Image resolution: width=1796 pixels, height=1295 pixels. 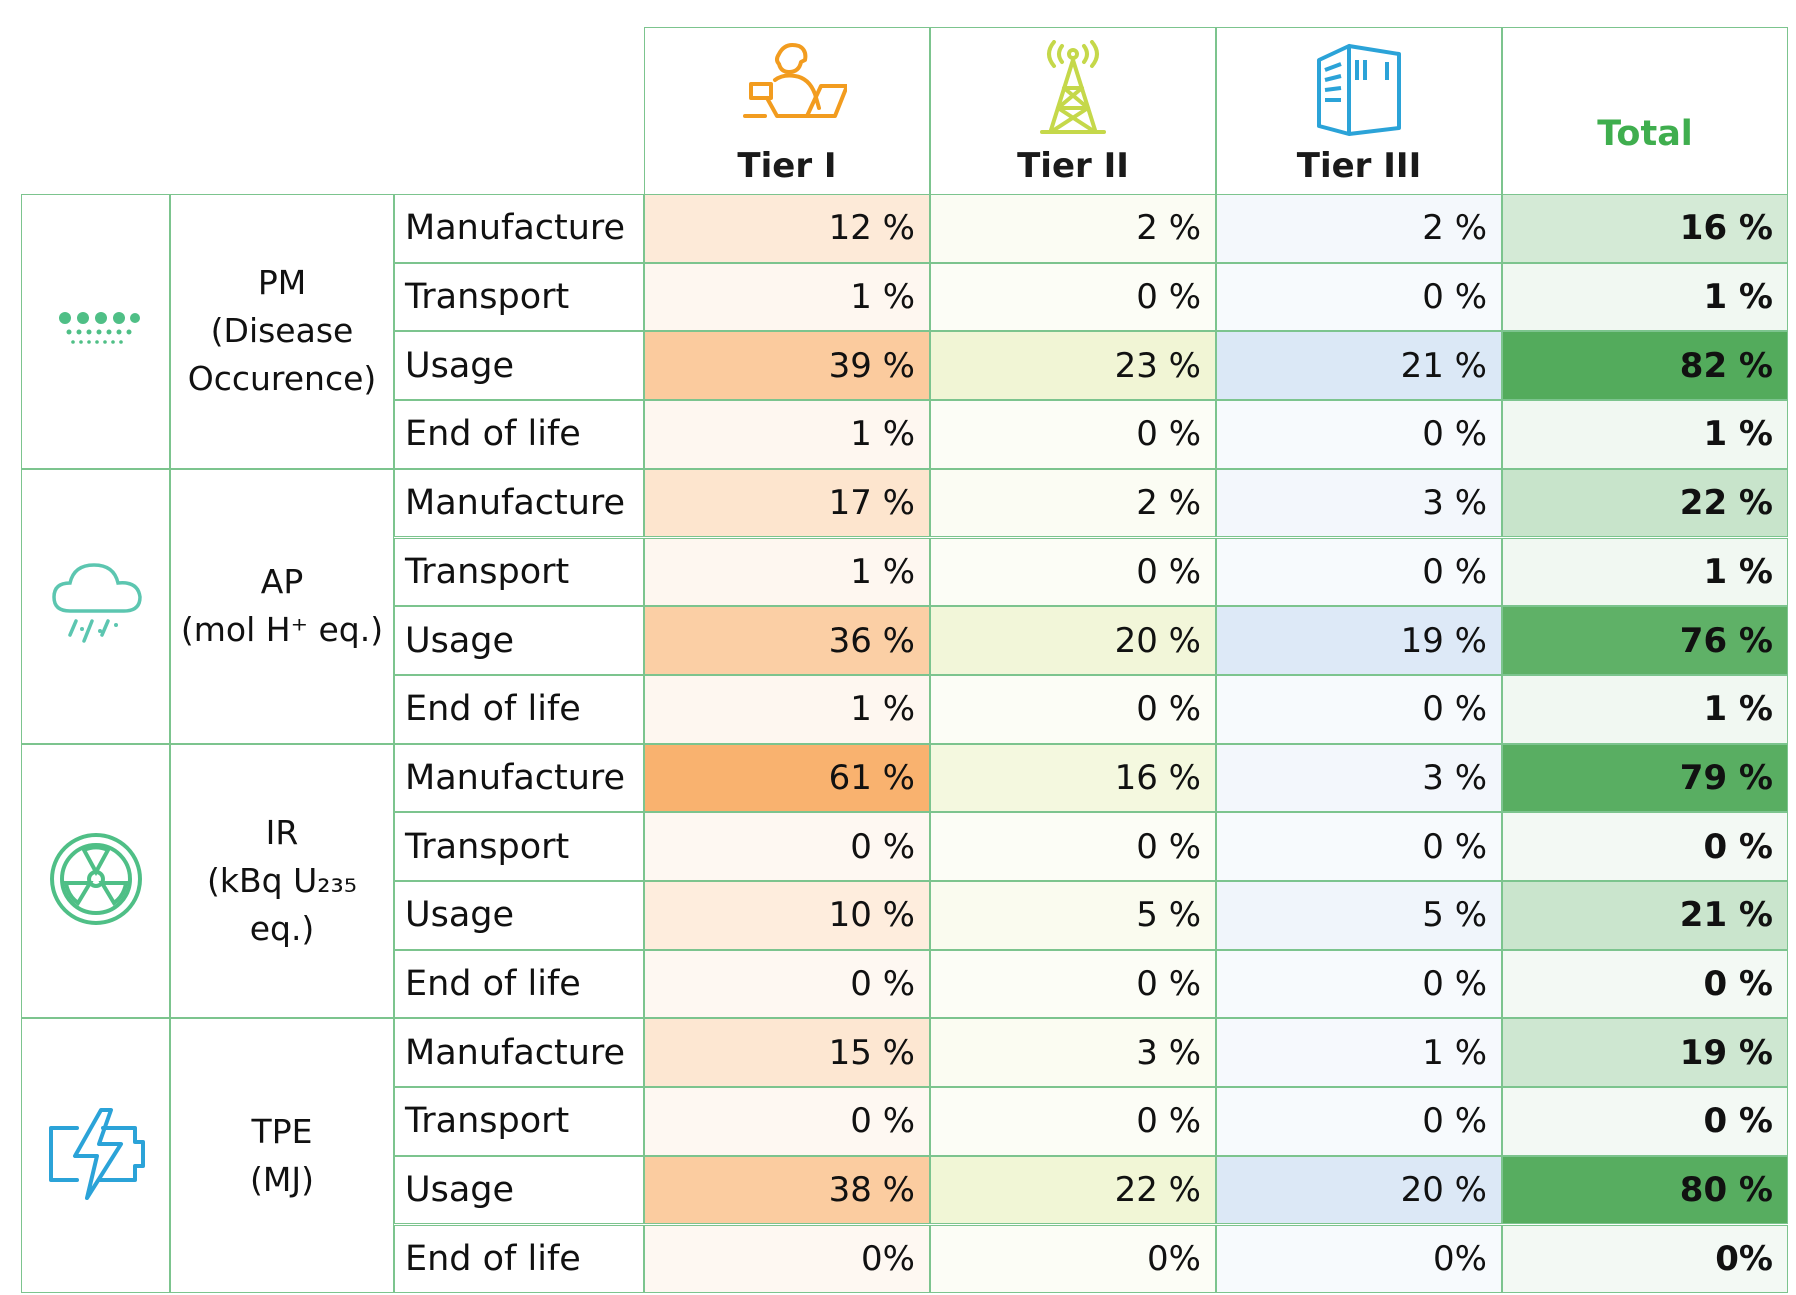 I want to click on t2-value-cell: 23 %, so click(x=1073, y=366).